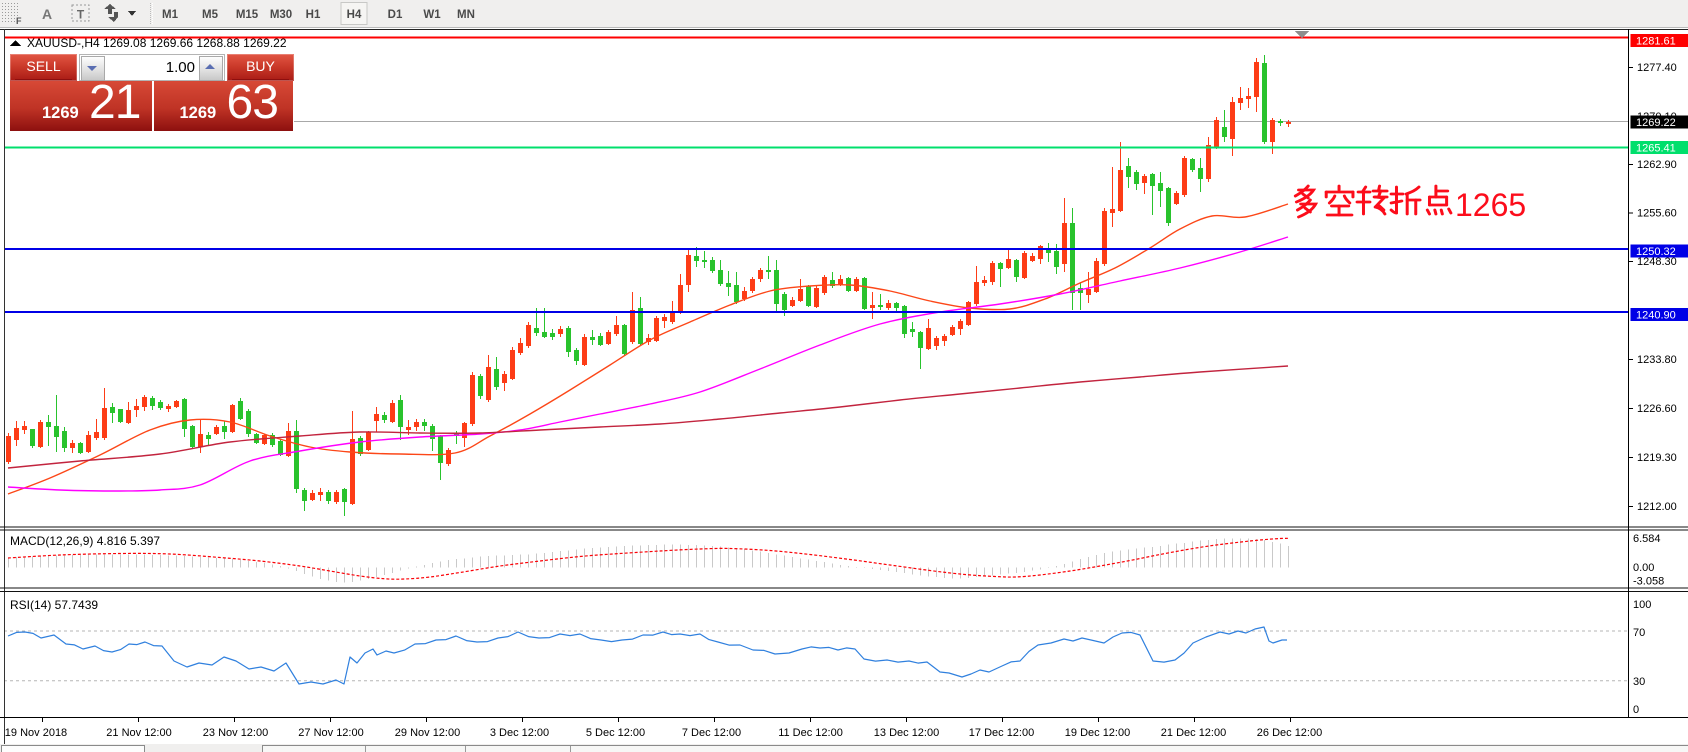 The width and height of the screenshot is (1688, 752). I want to click on svg-text: 1226.60, so click(1657, 409).